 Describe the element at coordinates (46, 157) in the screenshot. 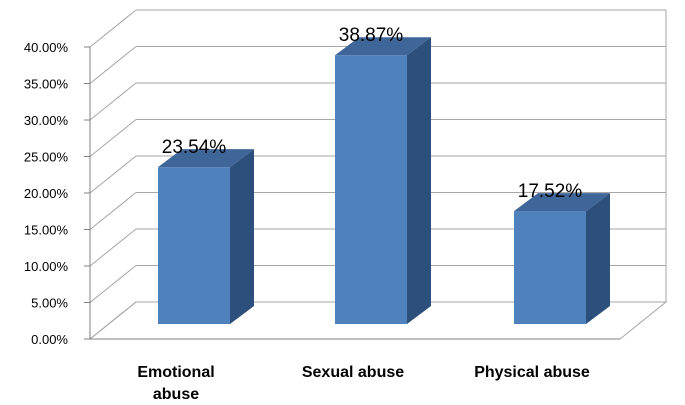

I see `y-tick-label: 25.00%` at that location.